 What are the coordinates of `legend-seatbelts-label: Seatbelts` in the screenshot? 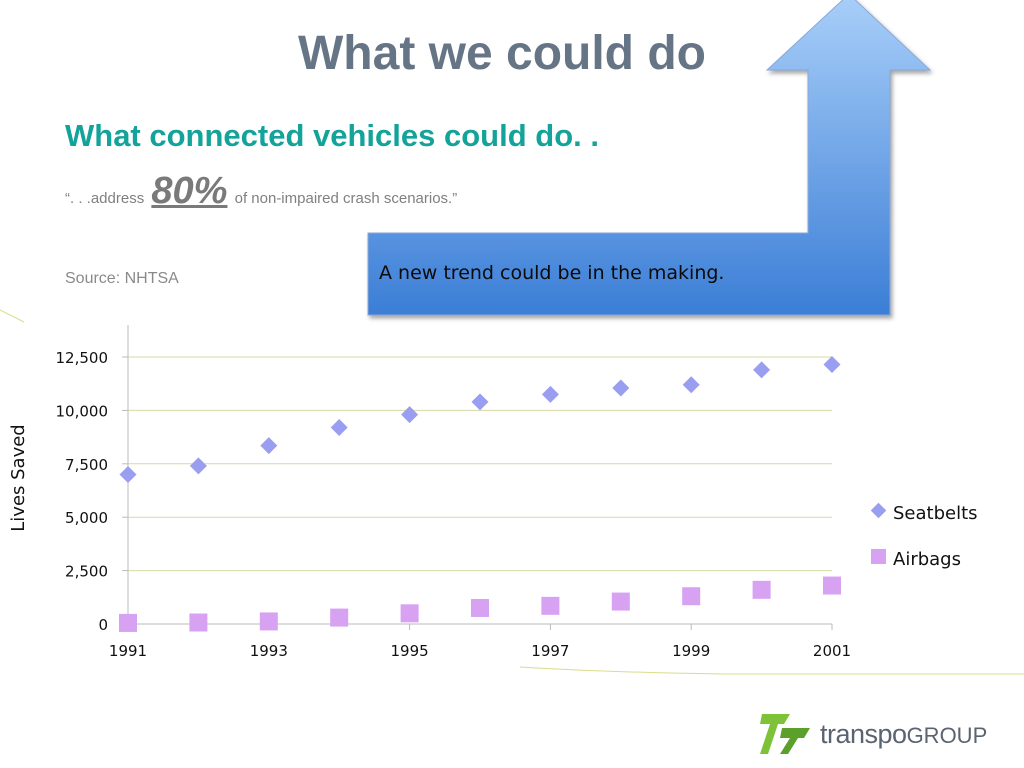 It's located at (935, 513).